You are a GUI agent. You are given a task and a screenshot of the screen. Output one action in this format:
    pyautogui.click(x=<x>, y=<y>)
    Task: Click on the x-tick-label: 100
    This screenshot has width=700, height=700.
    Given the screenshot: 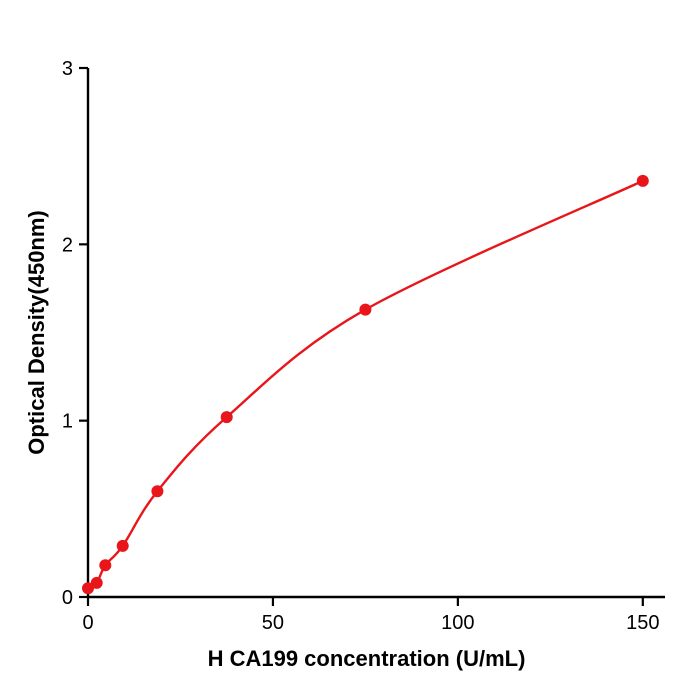 What is the action you would take?
    pyautogui.click(x=457, y=623)
    